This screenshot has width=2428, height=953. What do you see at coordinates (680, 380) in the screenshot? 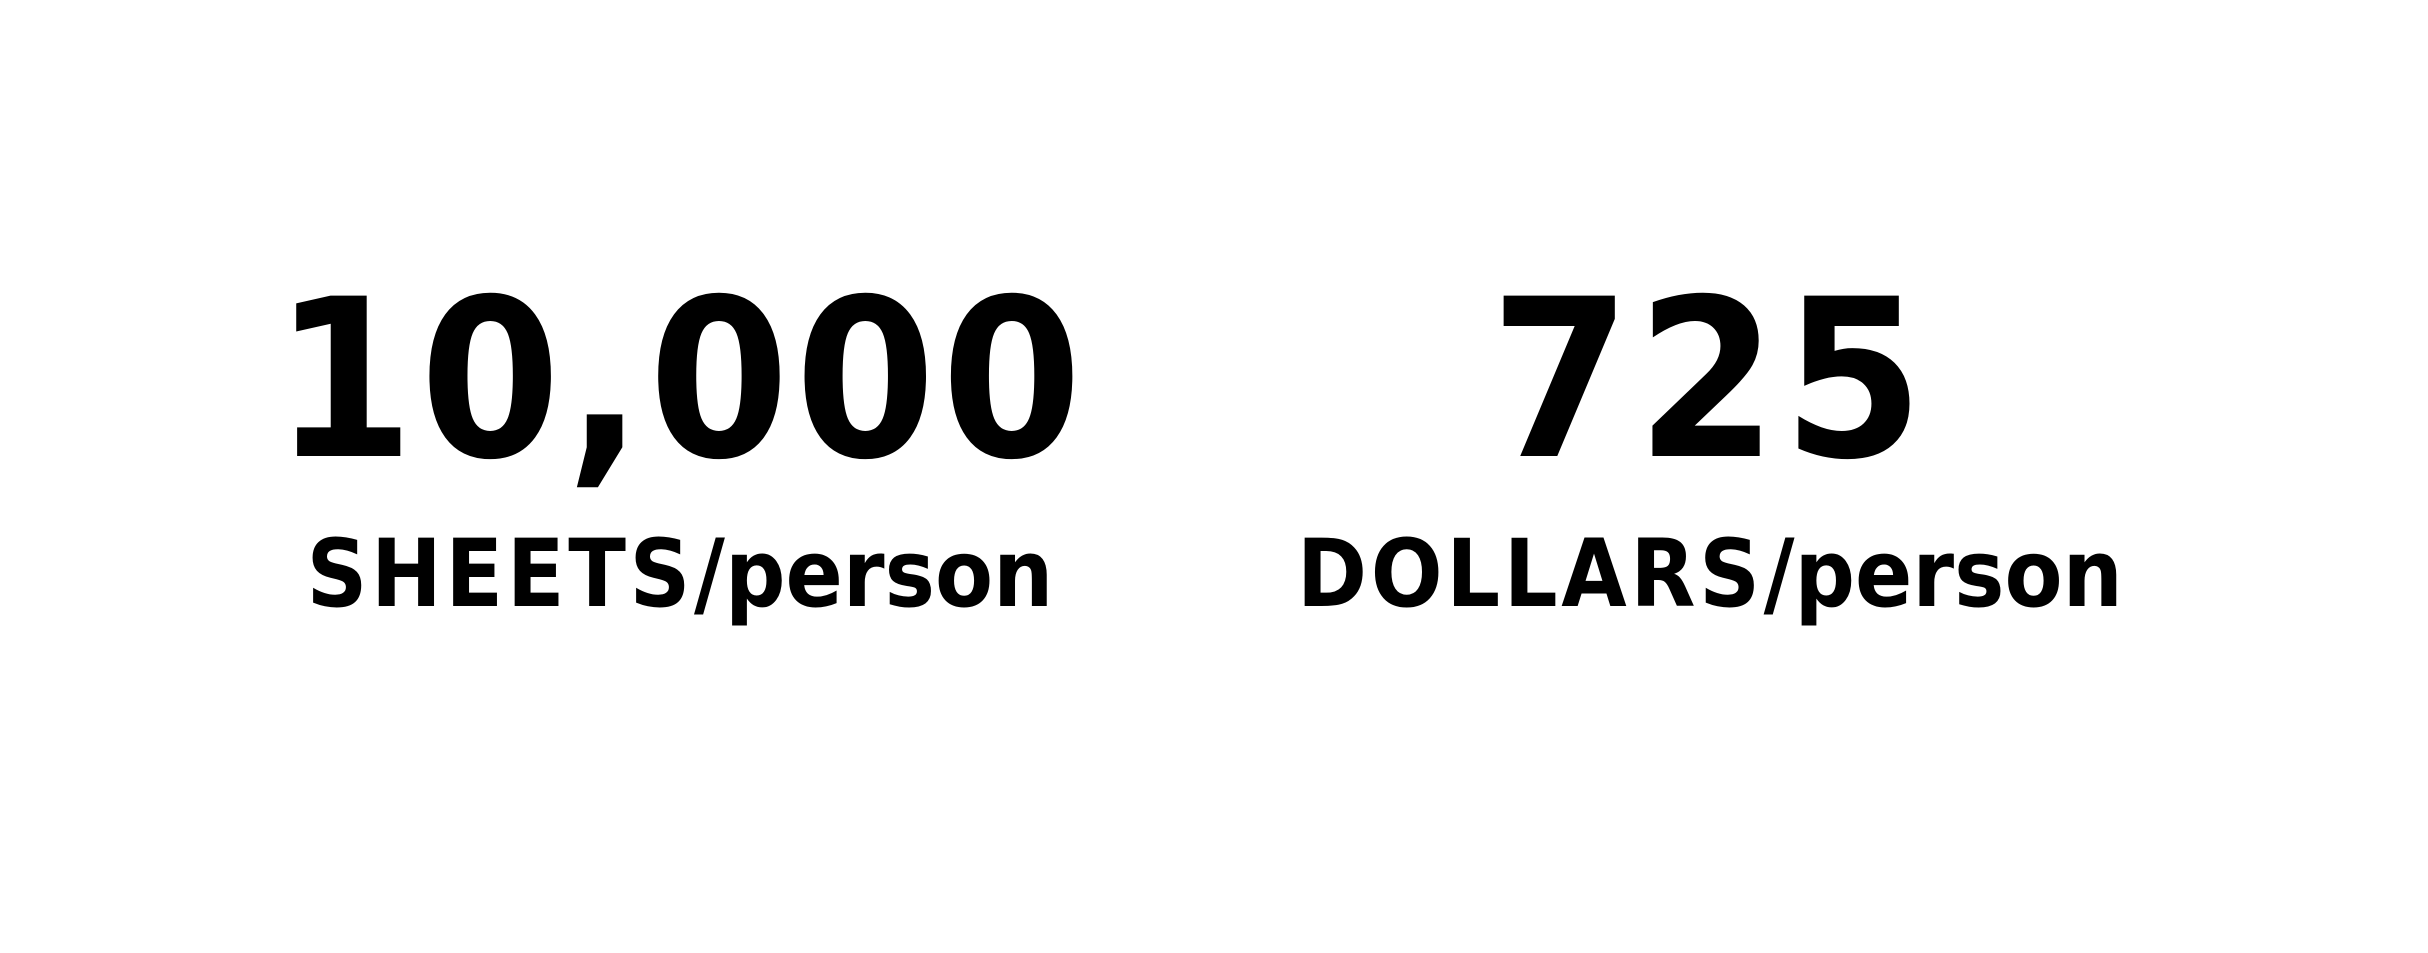
I see `stat-value-sheets: 10,000` at bounding box center [680, 380].